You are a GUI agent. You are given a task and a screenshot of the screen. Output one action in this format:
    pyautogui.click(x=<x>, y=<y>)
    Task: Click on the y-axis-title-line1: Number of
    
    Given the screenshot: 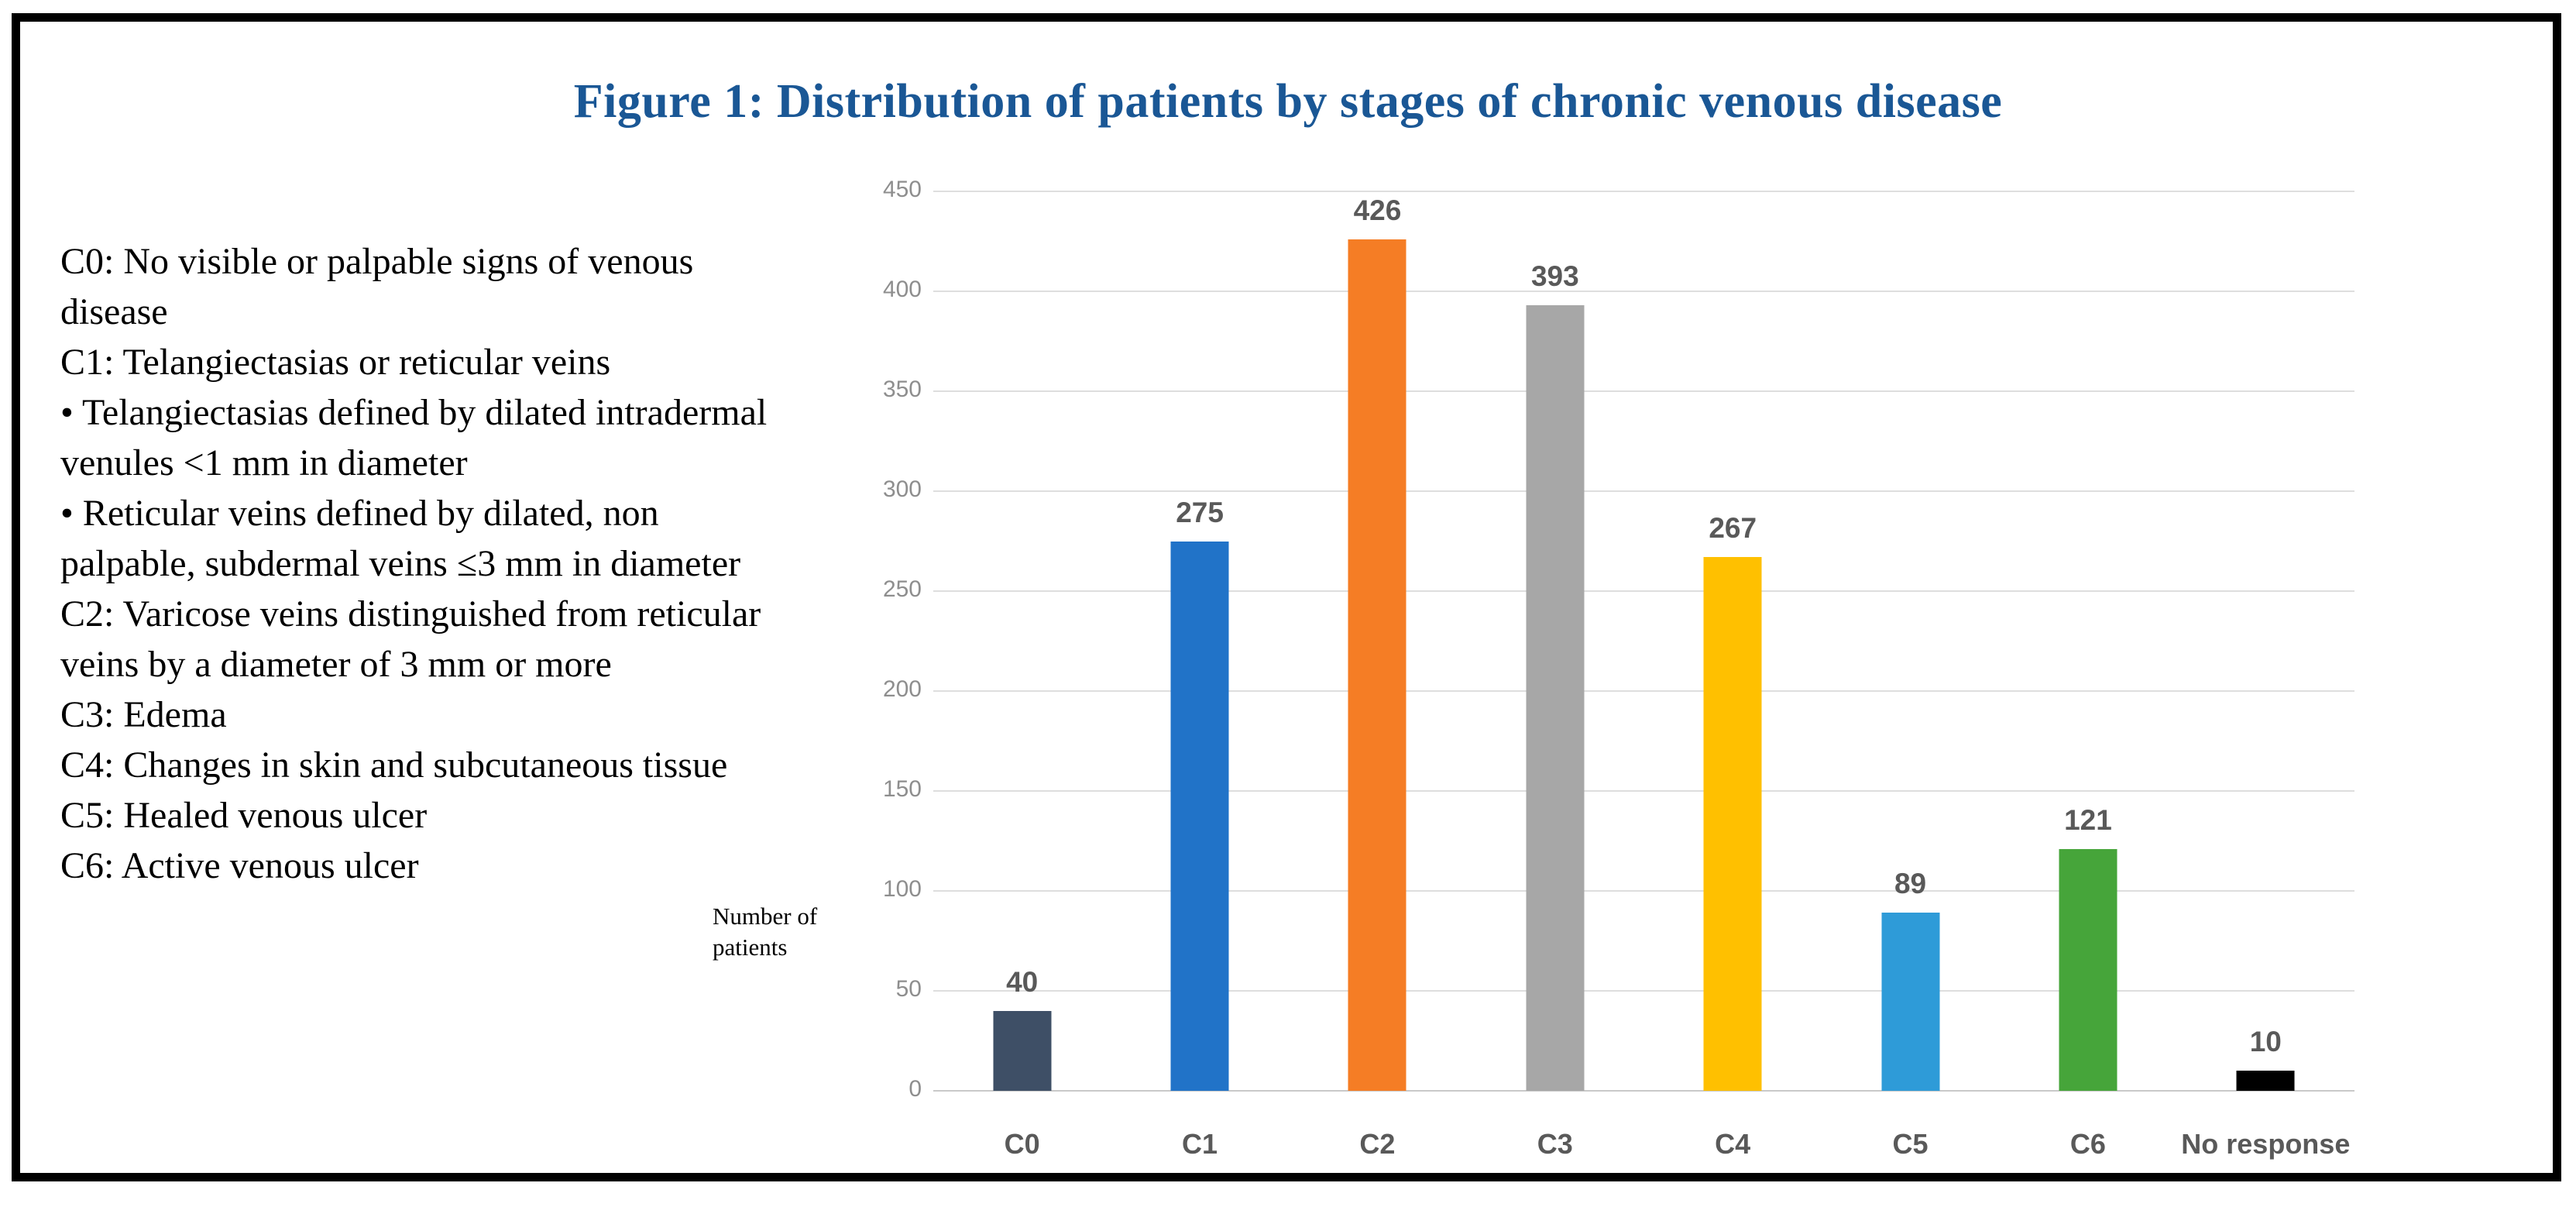 What is the action you would take?
    pyautogui.click(x=765, y=916)
    